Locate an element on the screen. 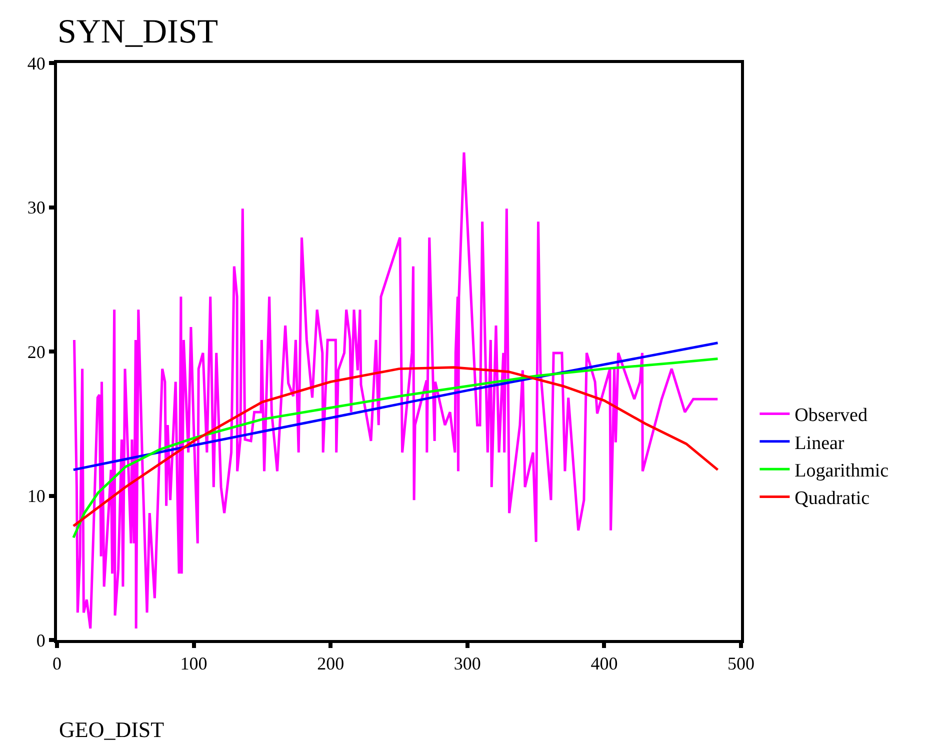  x-tick-label: 100 is located at coordinates (194, 664).